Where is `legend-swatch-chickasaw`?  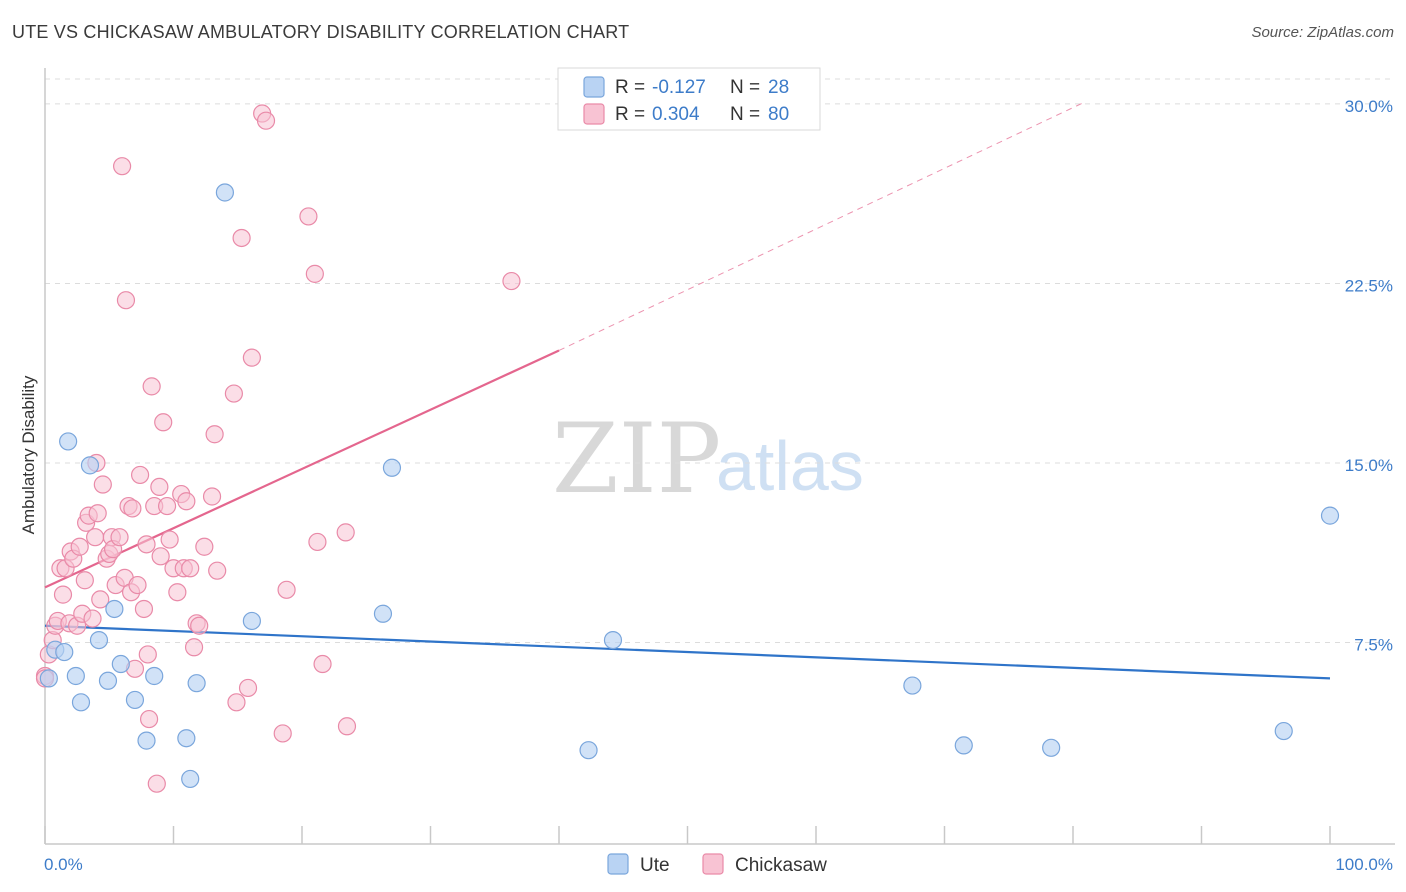
legend-swatch-chickasaw is located at coordinates (594, 114).